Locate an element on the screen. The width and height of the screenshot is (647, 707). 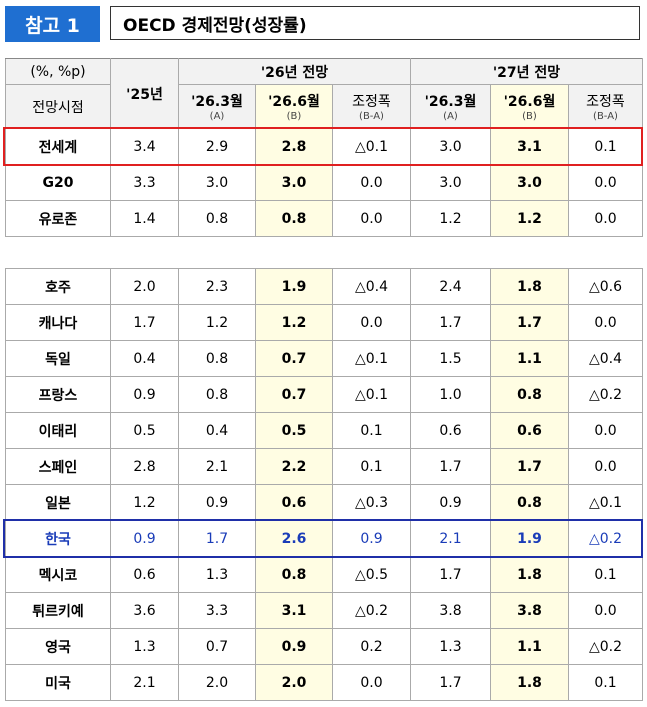
country: 일본 is located at coordinates (58, 502).